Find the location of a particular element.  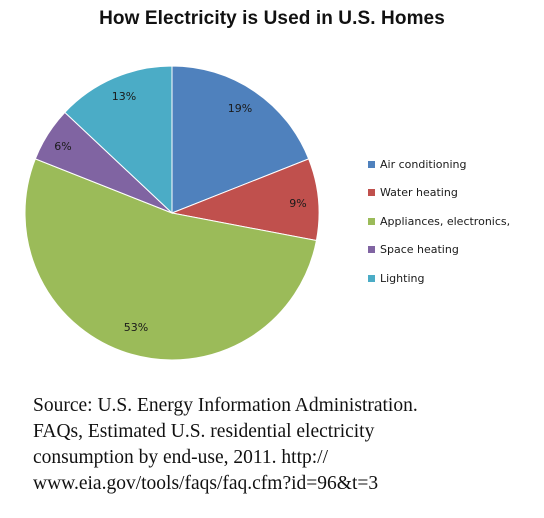

legend-item-air-conditioning: Air conditioning is located at coordinates (439, 164).